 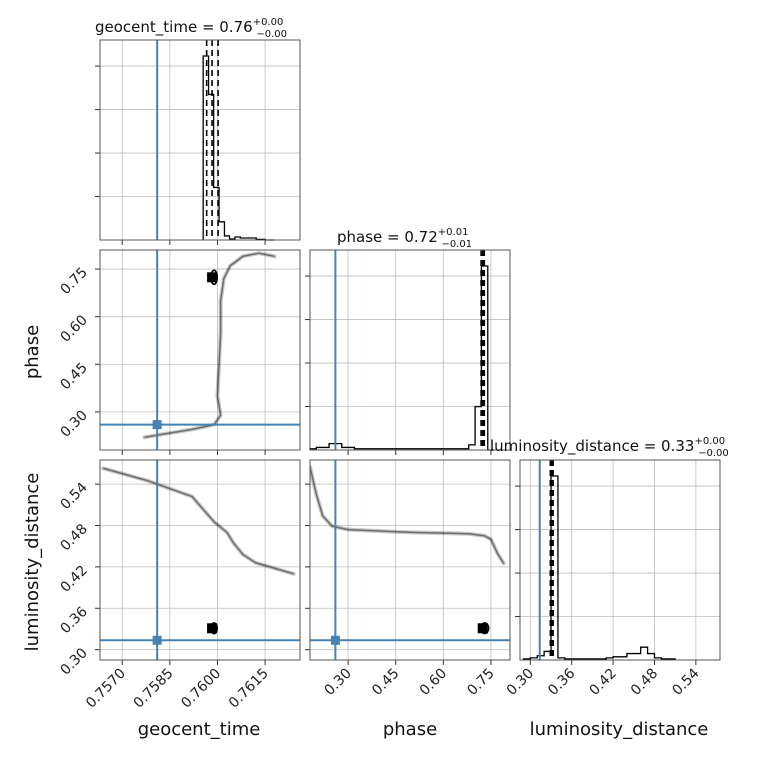 I want to click on y-axis-label-luminosity-distance: luminosity_distance, so click(x=32, y=562).